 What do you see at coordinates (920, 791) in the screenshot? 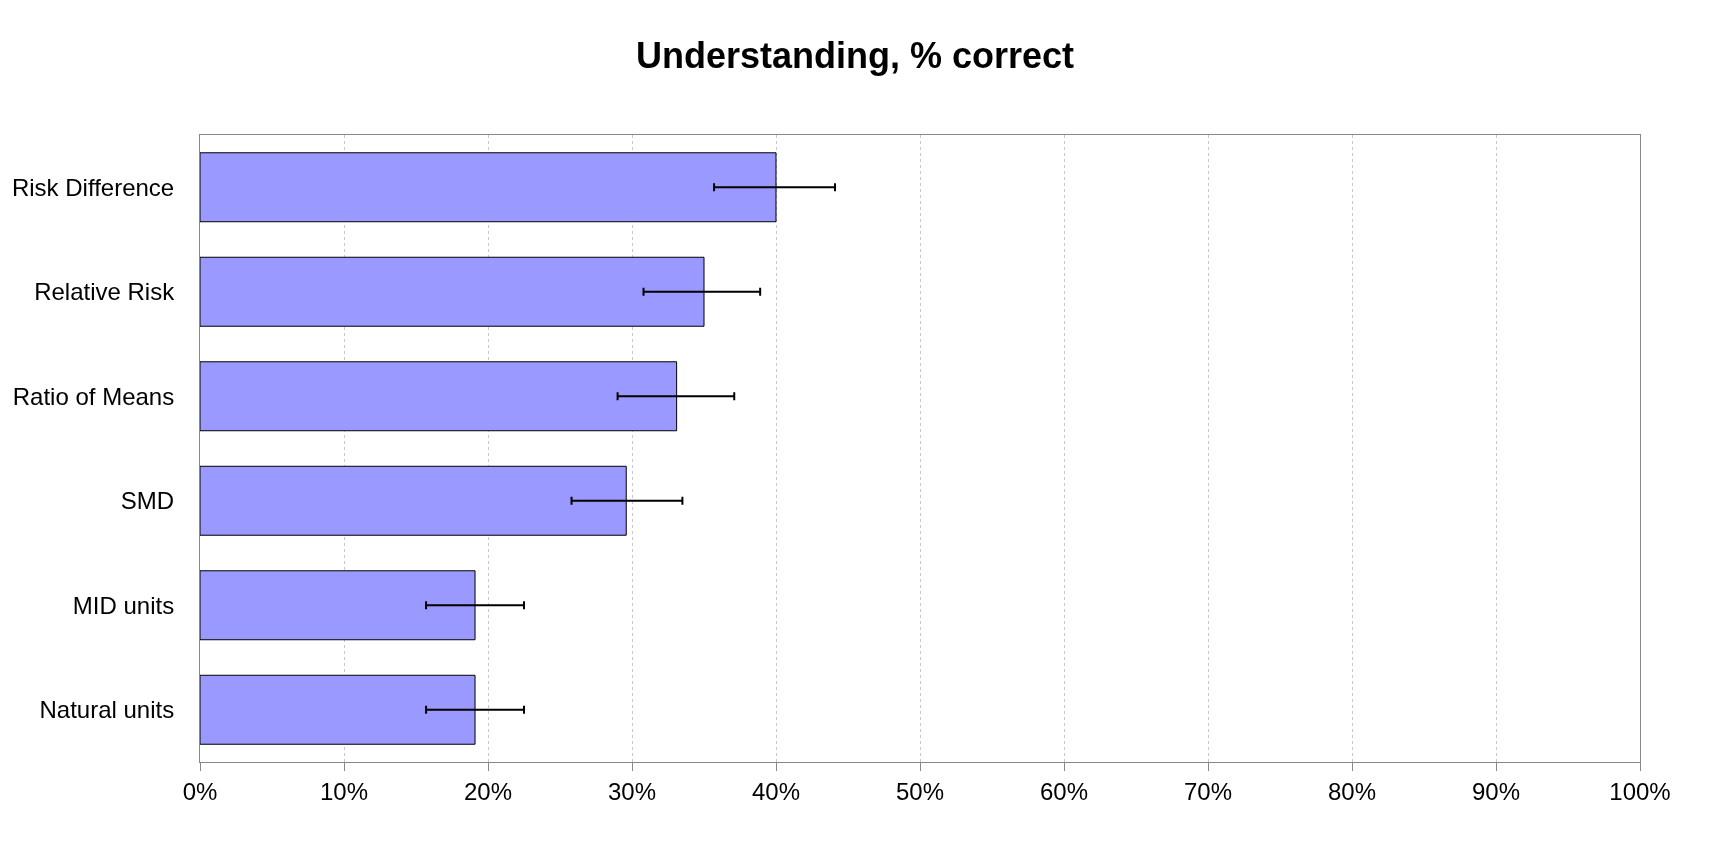
I see `x-tick-label: 50%` at bounding box center [920, 791].